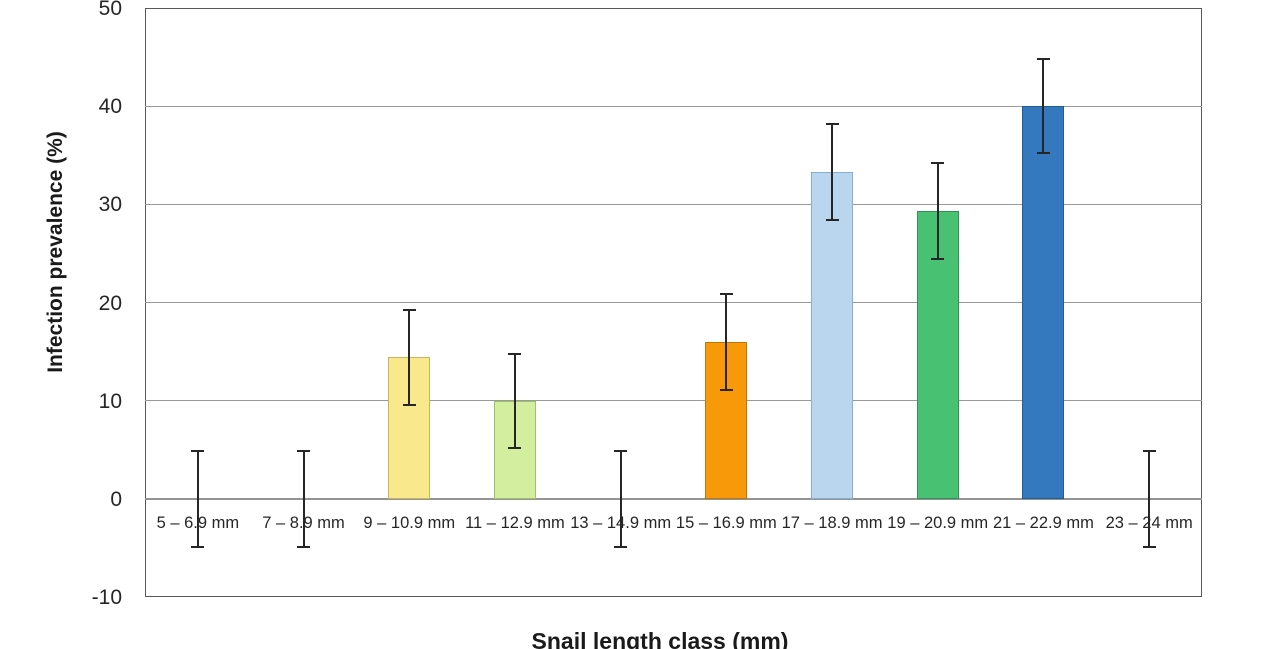 Image resolution: width=1270 pixels, height=649 pixels. What do you see at coordinates (660, 638) in the screenshot?
I see `x-axis-title: Snail length class (mm)` at bounding box center [660, 638].